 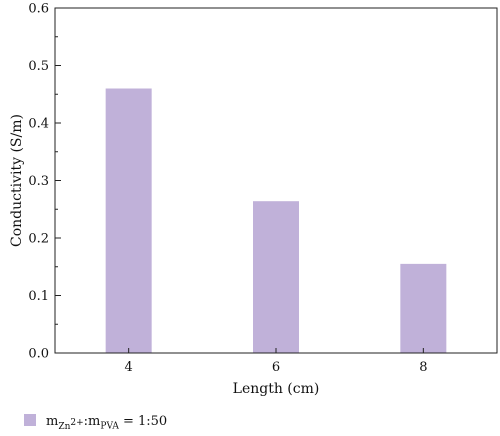 What do you see at coordinates (38, 124) in the screenshot?
I see `y-tick-label: 0.4` at bounding box center [38, 124].